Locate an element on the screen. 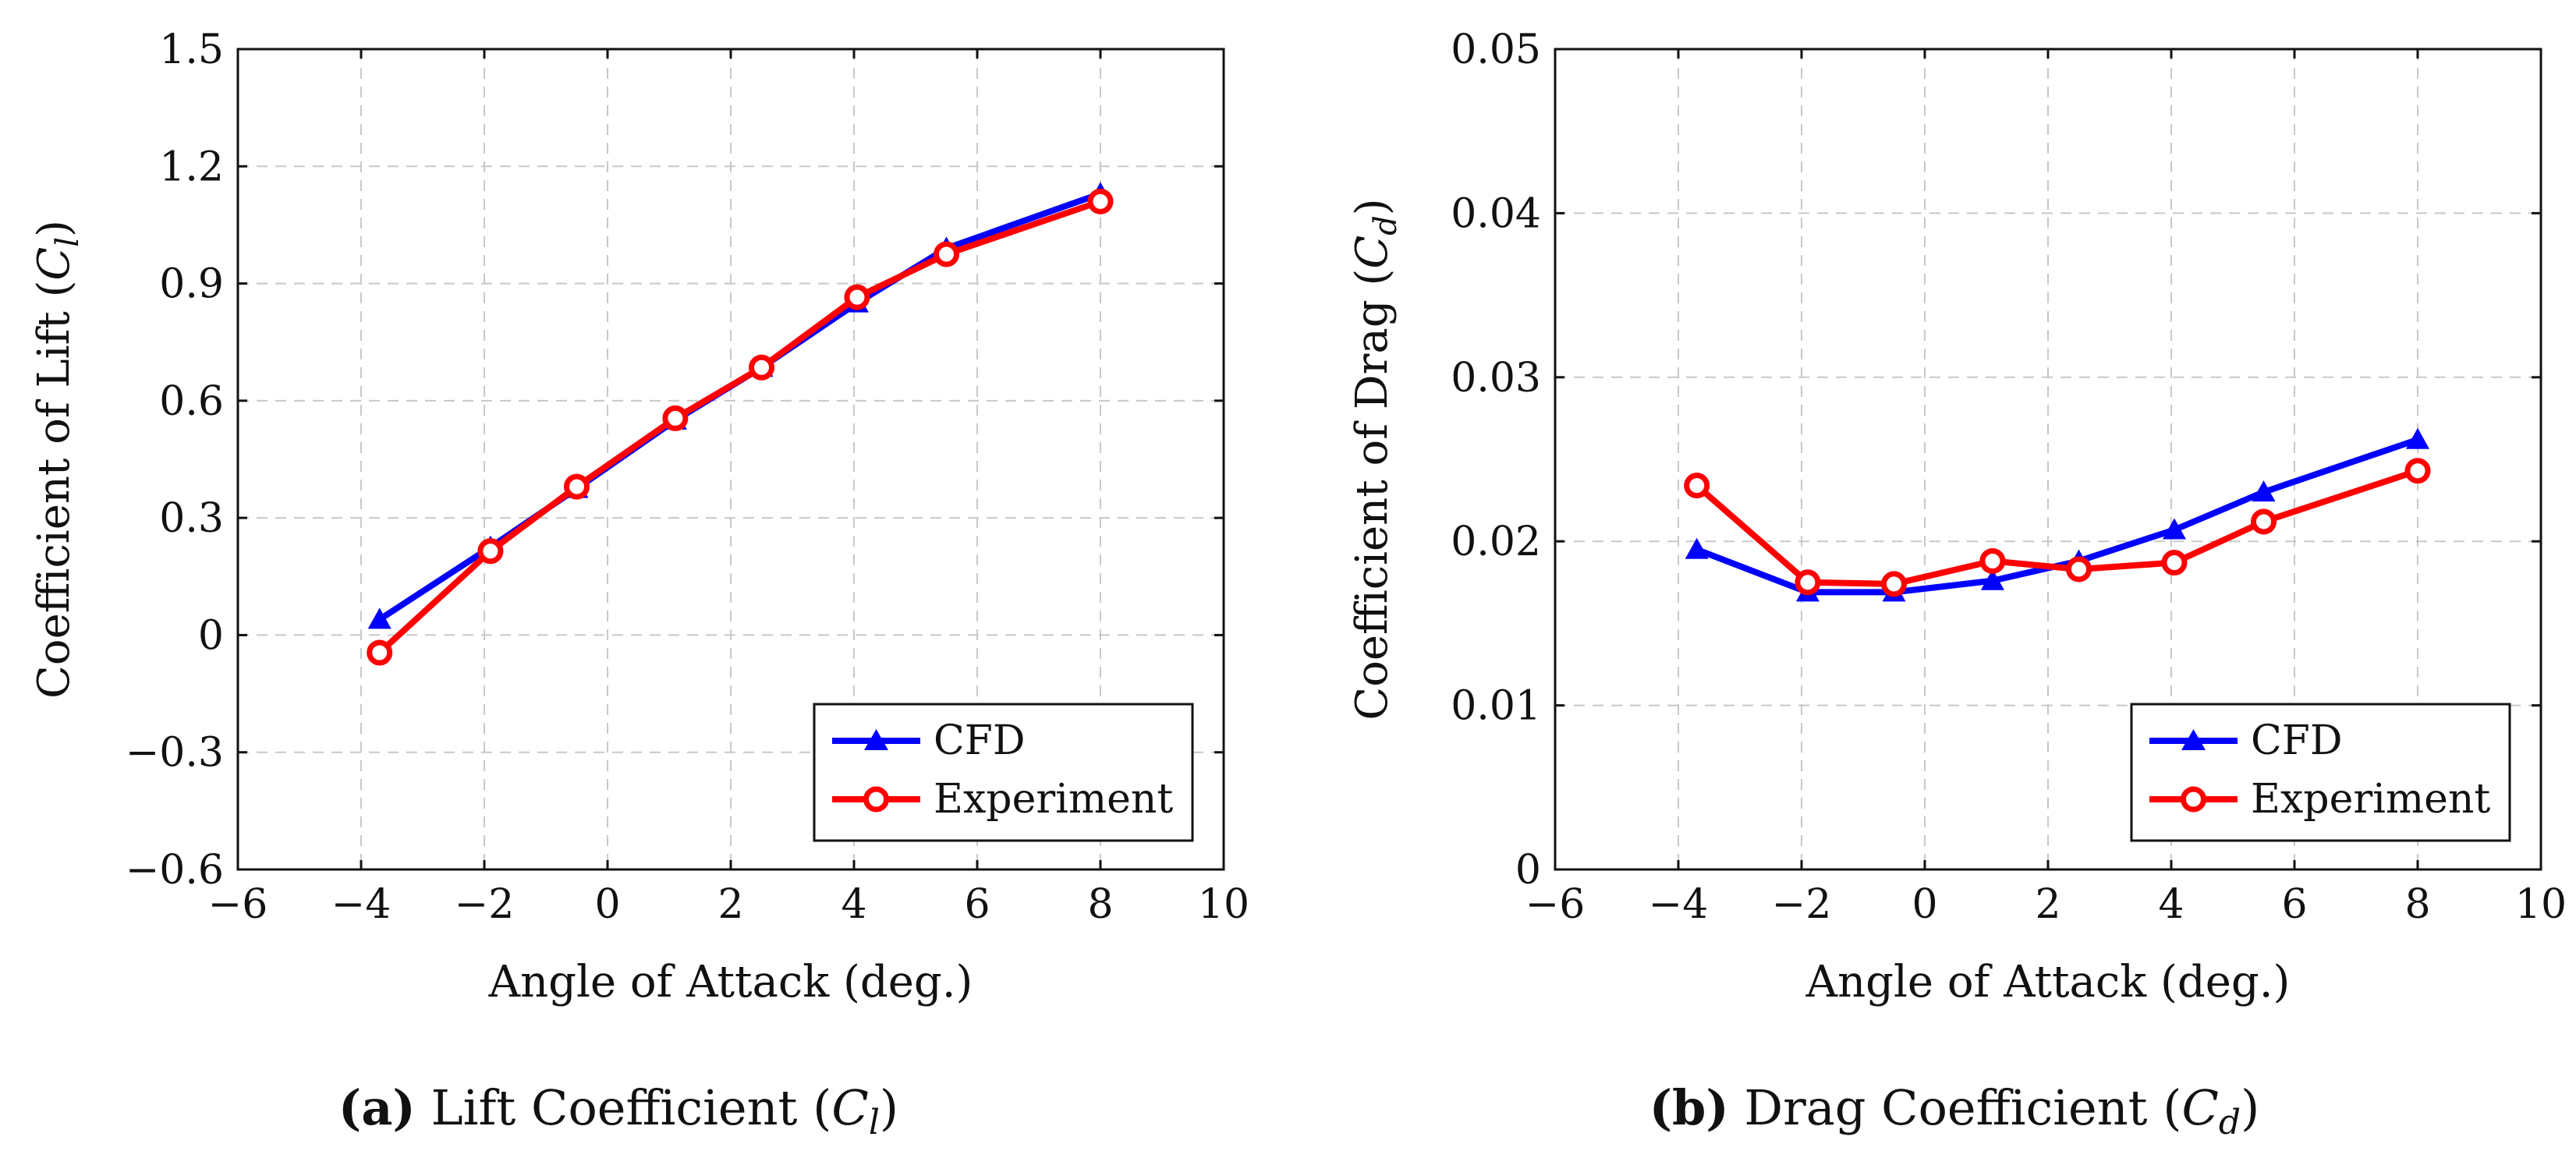 The width and height of the screenshot is (2576, 1158). y-tick-label: −0.6 is located at coordinates (175, 870).